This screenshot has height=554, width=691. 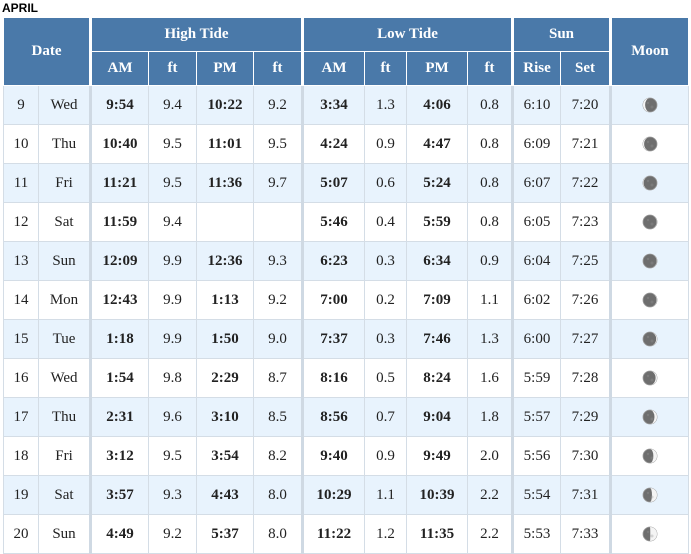 I want to click on high-pm-time: 11:01, so click(x=225, y=144).